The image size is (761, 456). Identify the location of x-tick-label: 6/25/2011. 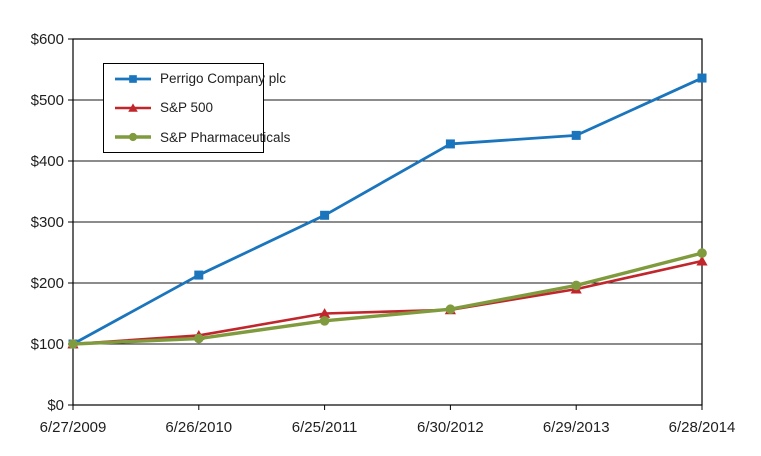
(325, 427).